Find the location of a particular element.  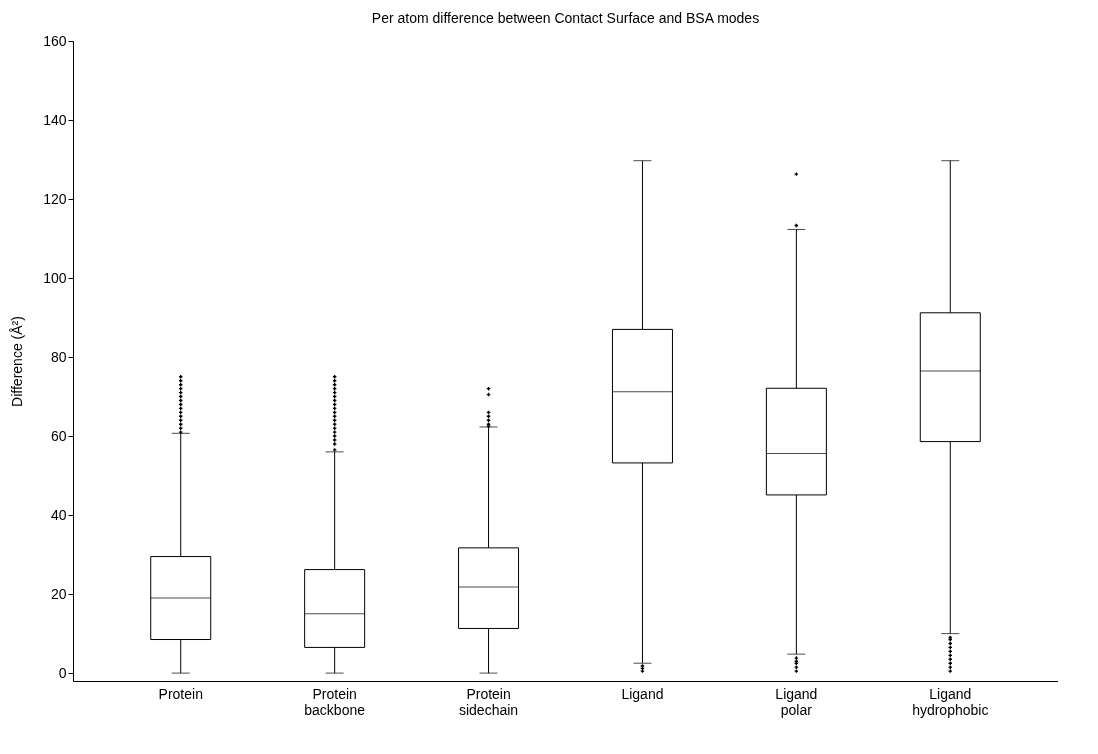

x-tick-label: Ligand is located at coordinates (642, 693).